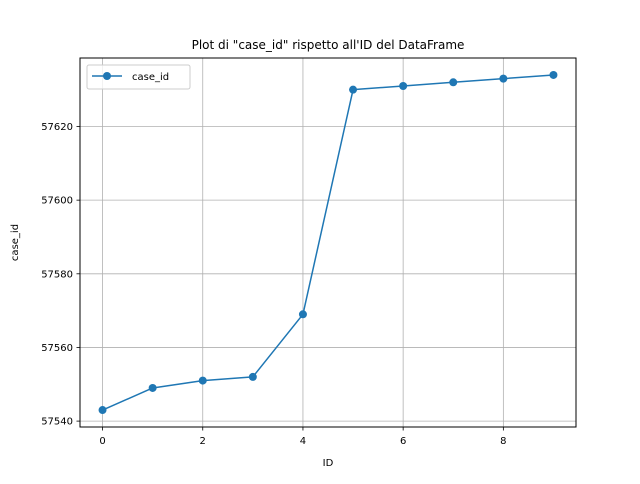 The height and width of the screenshot is (484, 640). I want to click on y-tick-label: 57560, so click(57, 348).